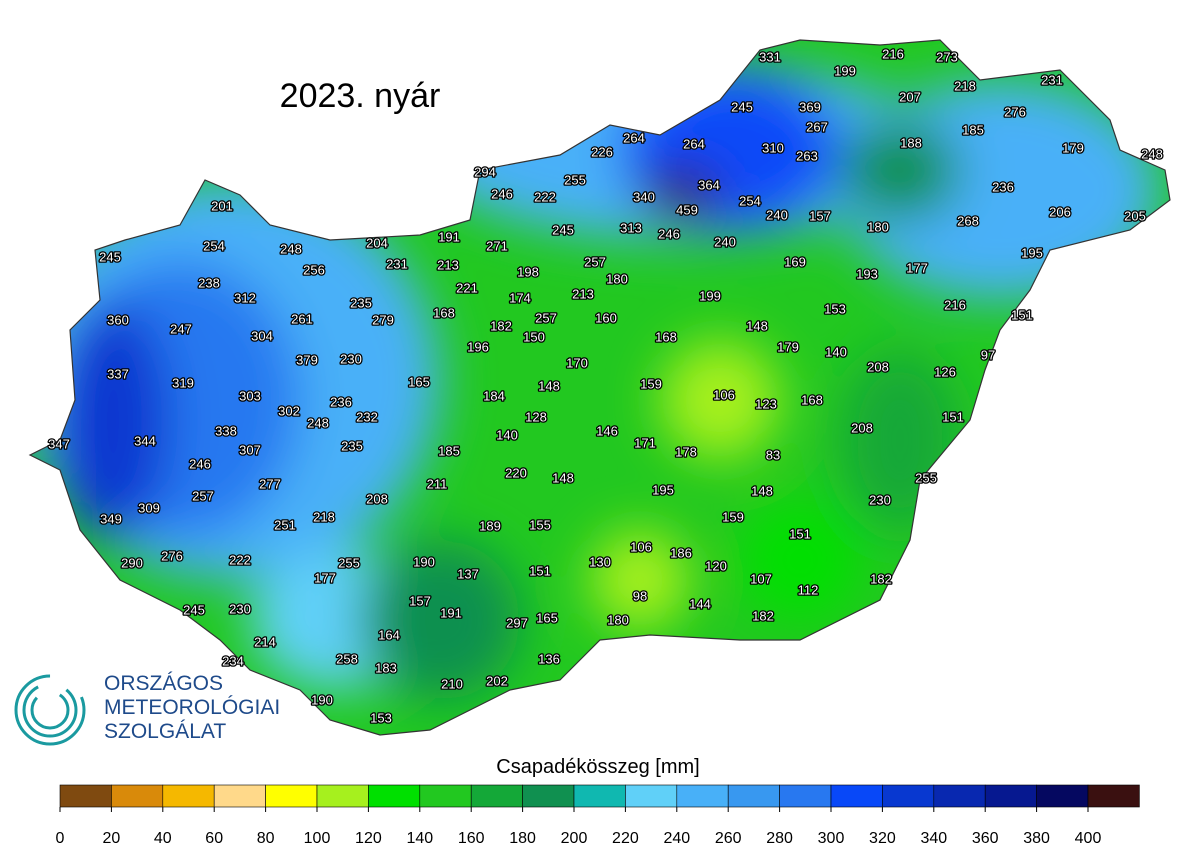 The width and height of the screenshot is (1200, 858). What do you see at coordinates (1060, 211) in the screenshot?
I see `station-value: 206` at bounding box center [1060, 211].